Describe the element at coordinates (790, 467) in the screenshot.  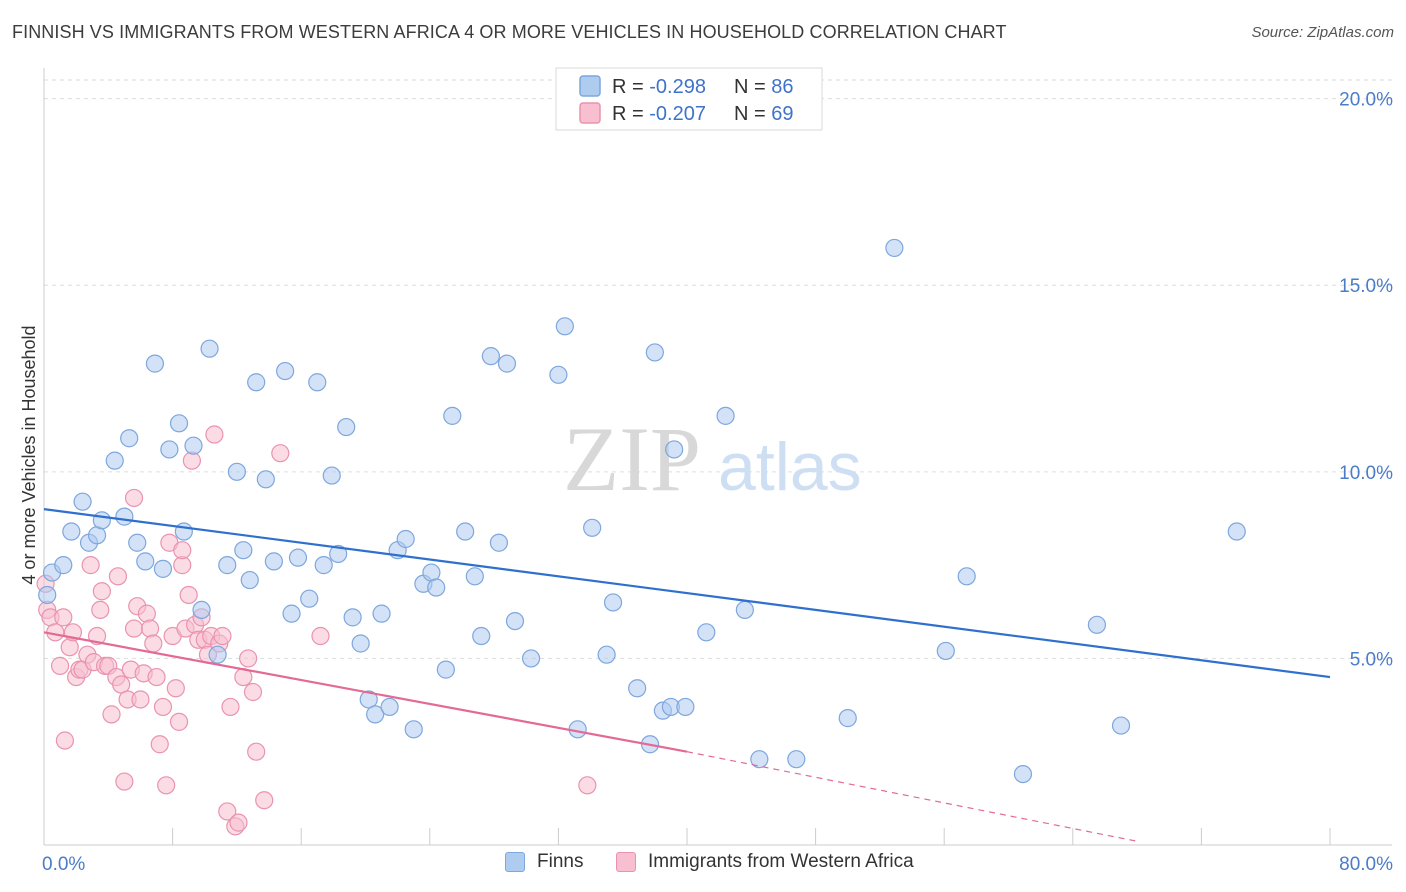
I see `watermark-atlas: atlas` at that location.